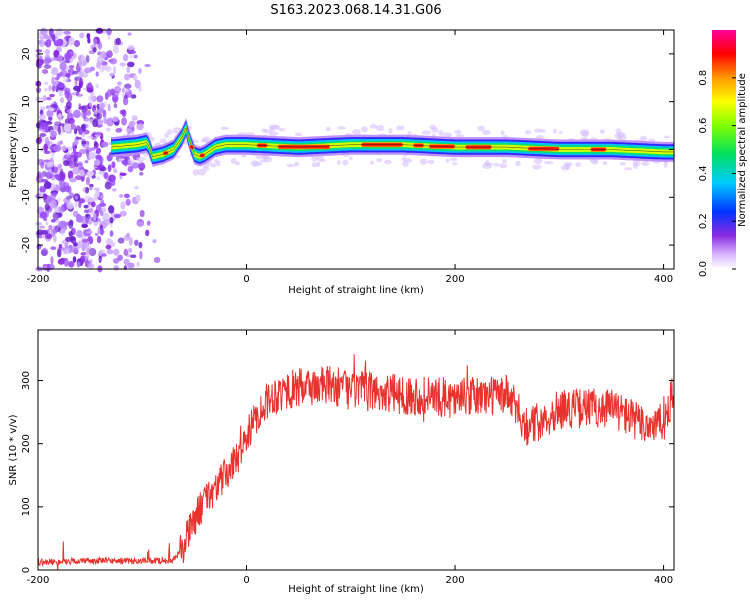  I want to click on snr-y-tick-label: 200, so click(26, 443).